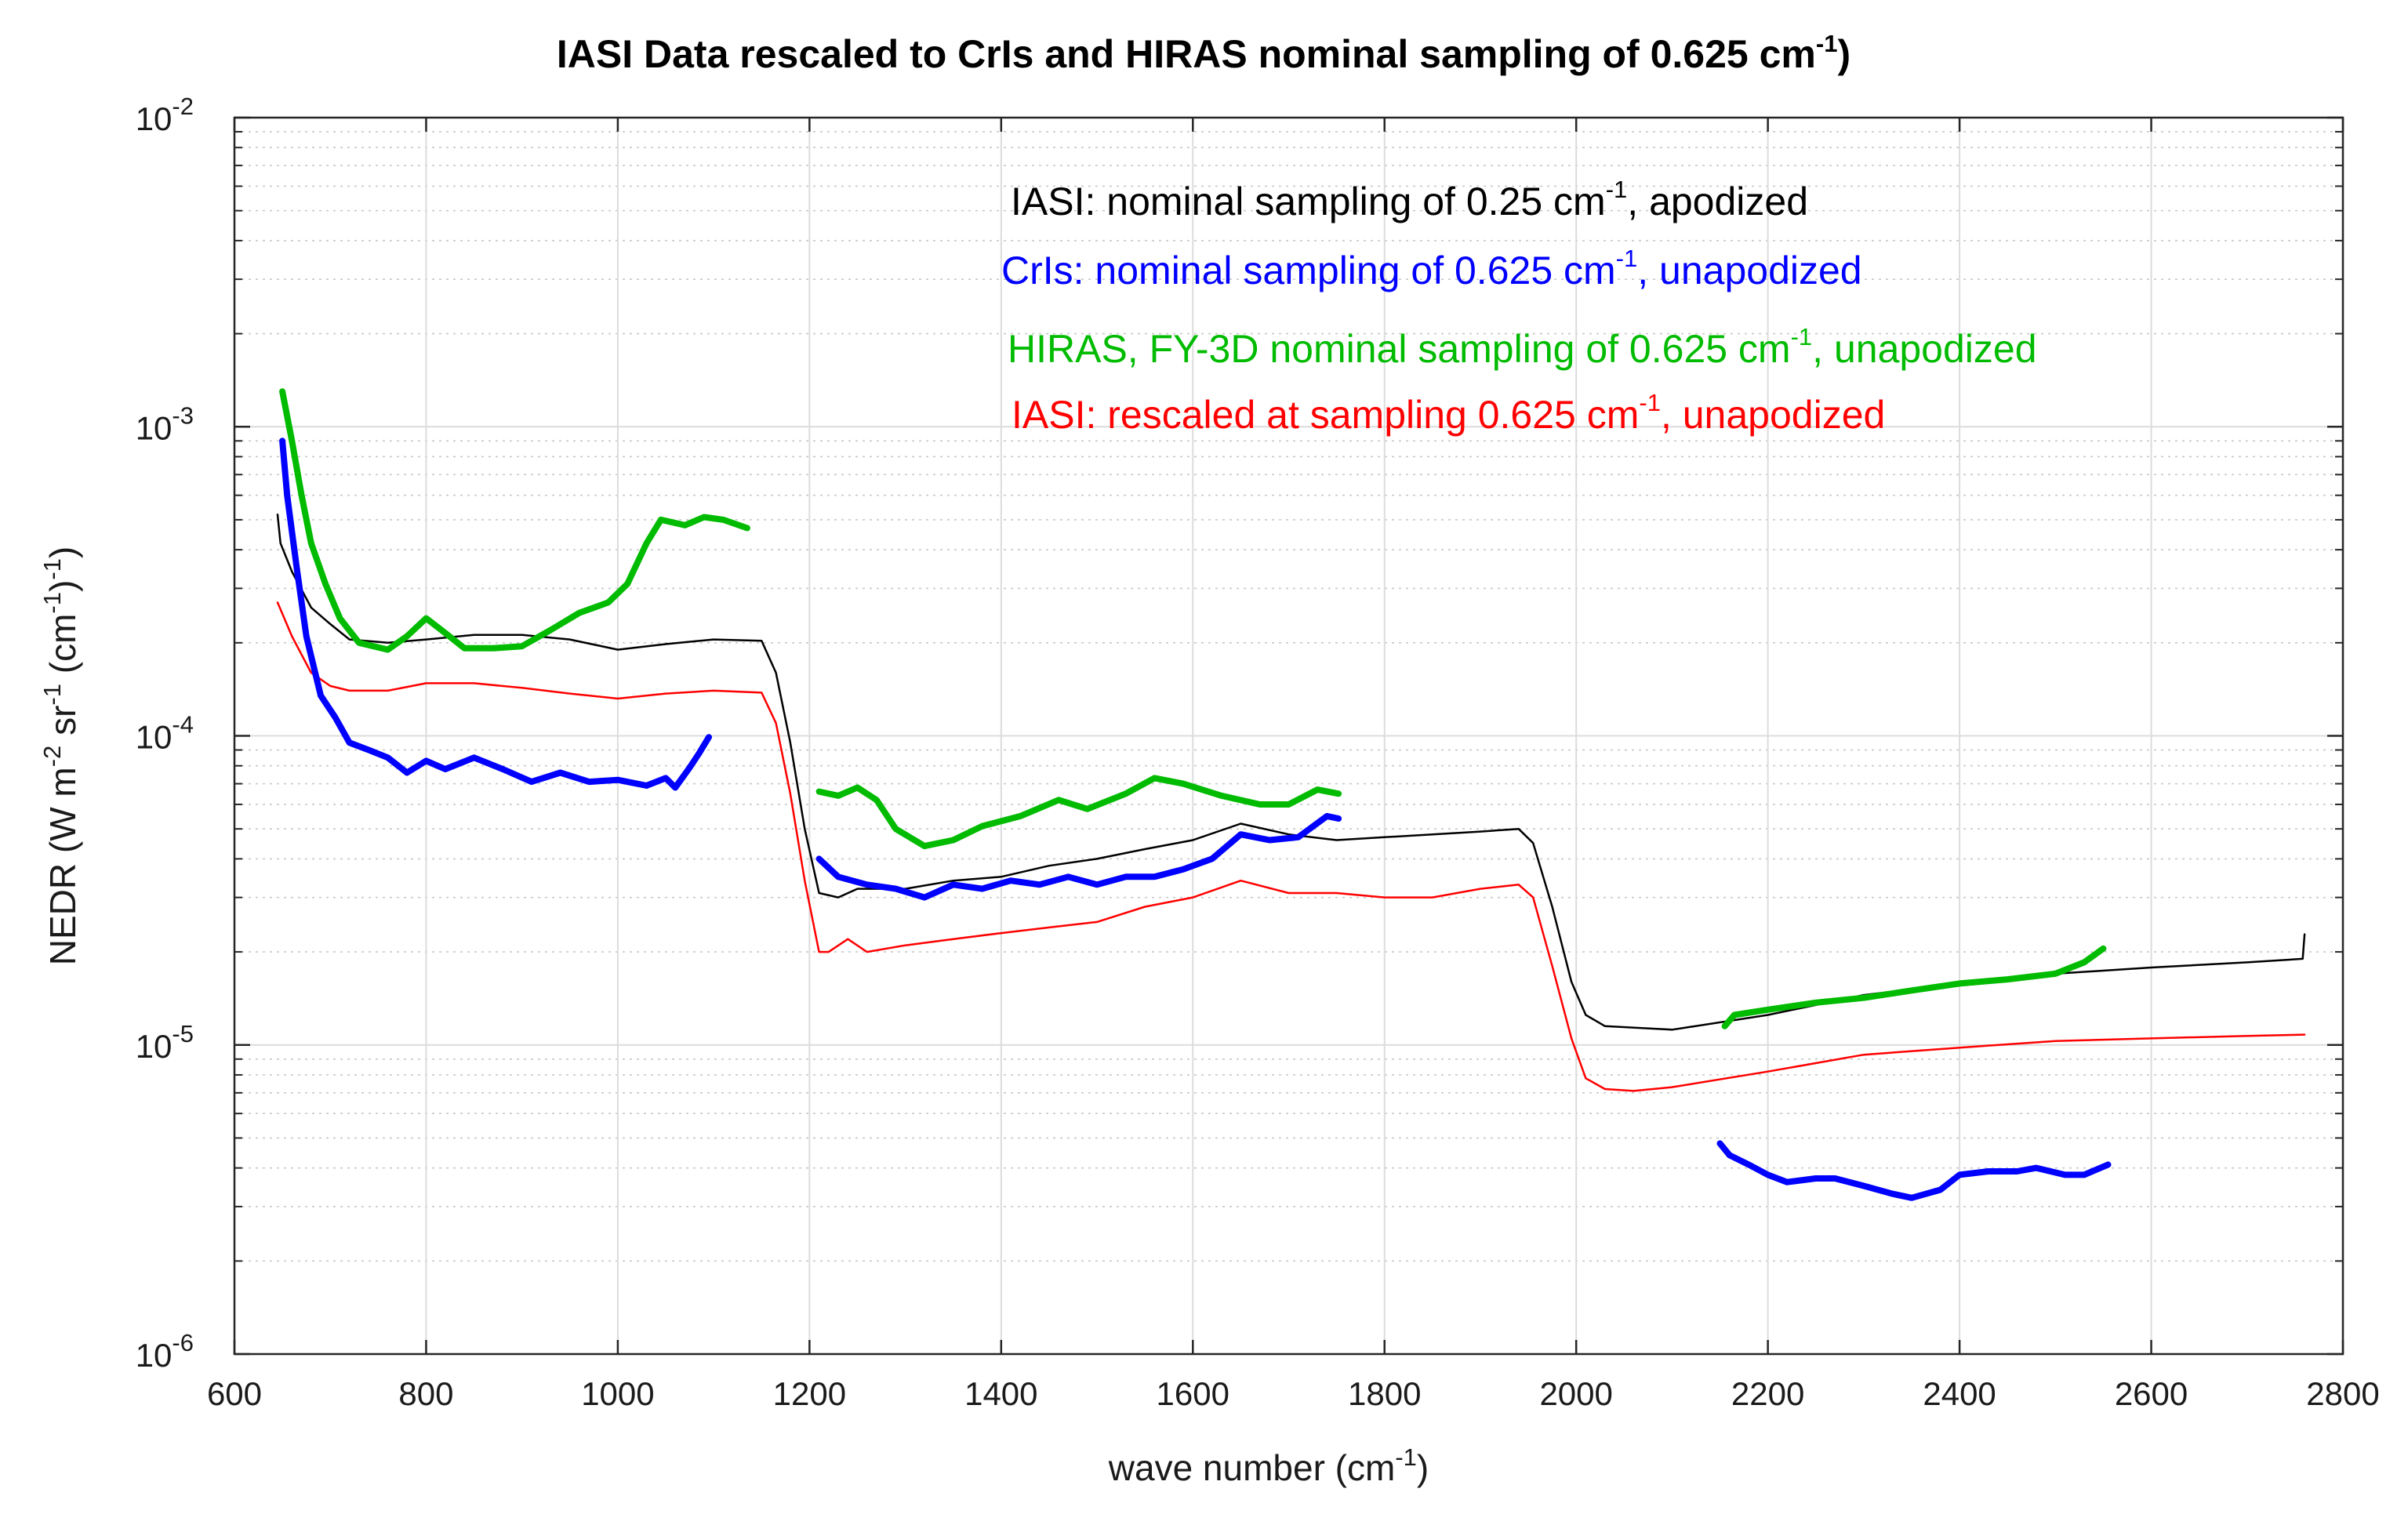 This screenshot has width=2408, height=1514. I want to click on x-tick-label: 2600, so click(2151, 1393).